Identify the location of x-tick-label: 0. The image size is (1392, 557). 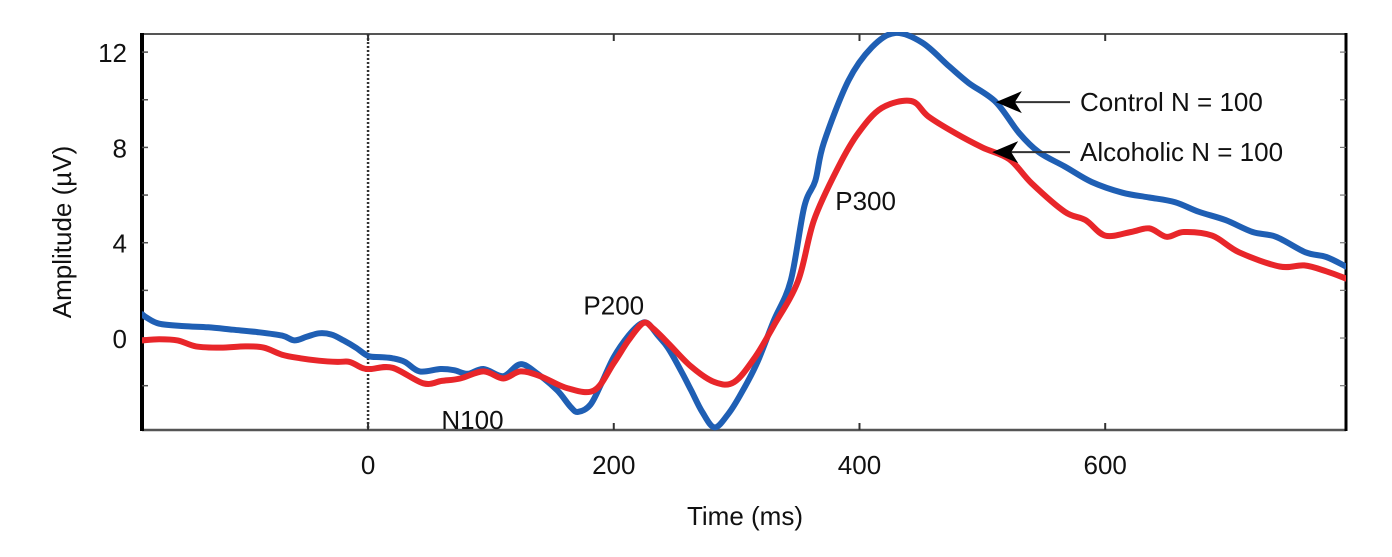
(368, 465).